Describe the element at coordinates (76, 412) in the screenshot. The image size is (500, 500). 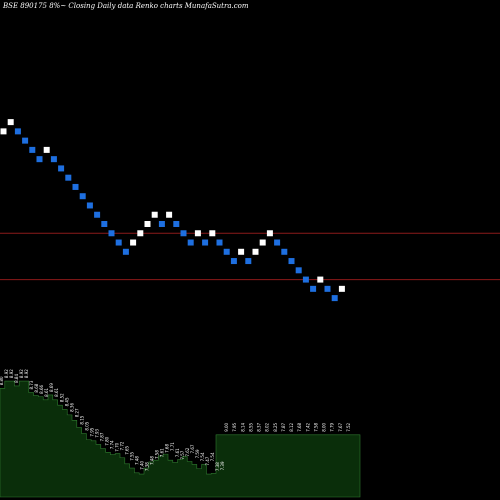
I see `volume-data-label: 8.27` at that location.